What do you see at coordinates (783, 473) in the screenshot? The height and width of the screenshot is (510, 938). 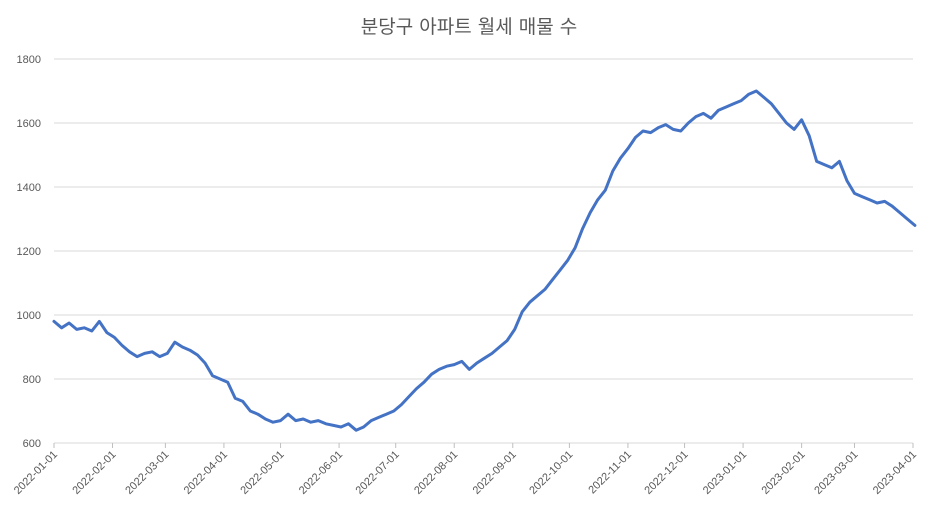 I see `x-tick-label: 2023-02-01` at bounding box center [783, 473].